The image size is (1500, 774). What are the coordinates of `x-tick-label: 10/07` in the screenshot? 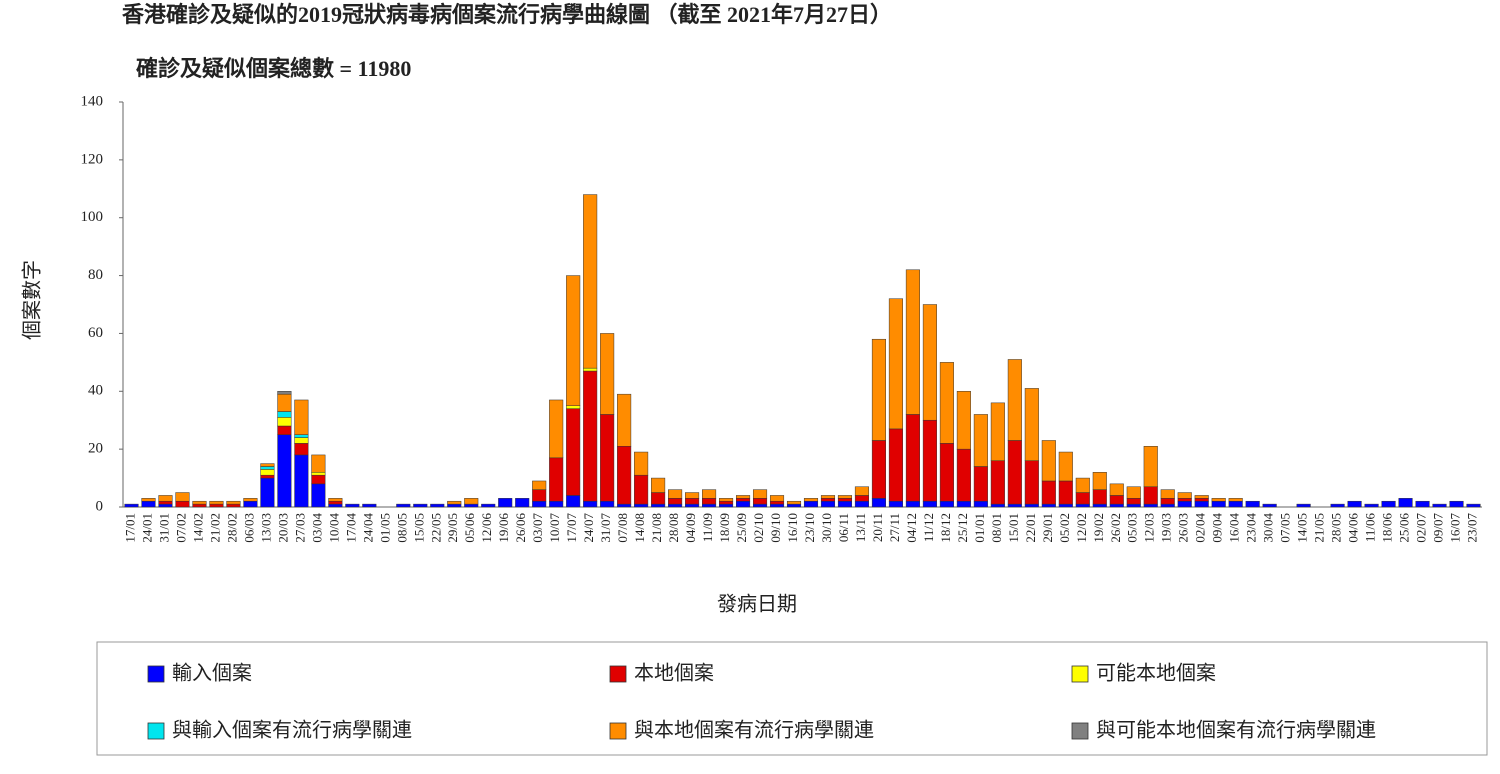 It's located at (554, 528).